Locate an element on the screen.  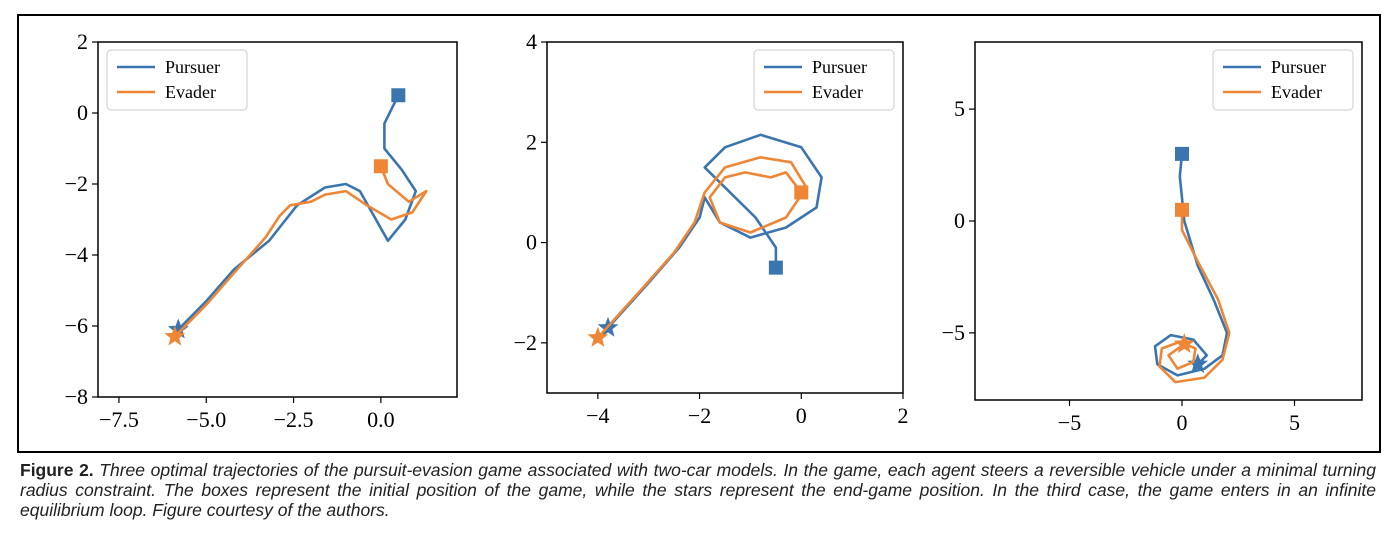
y-tick-label: −4 is located at coordinates (76, 254).